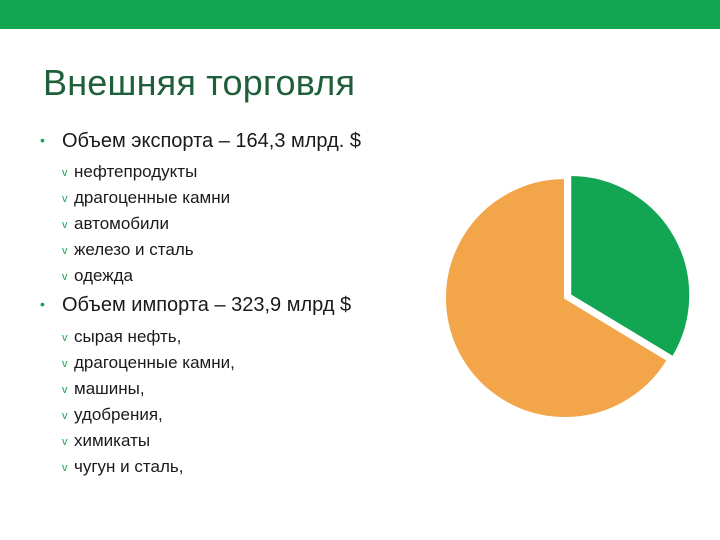  I want to click on bullet-export: • Объем экспорта – 164,3 млрд. $, so click(198, 141).